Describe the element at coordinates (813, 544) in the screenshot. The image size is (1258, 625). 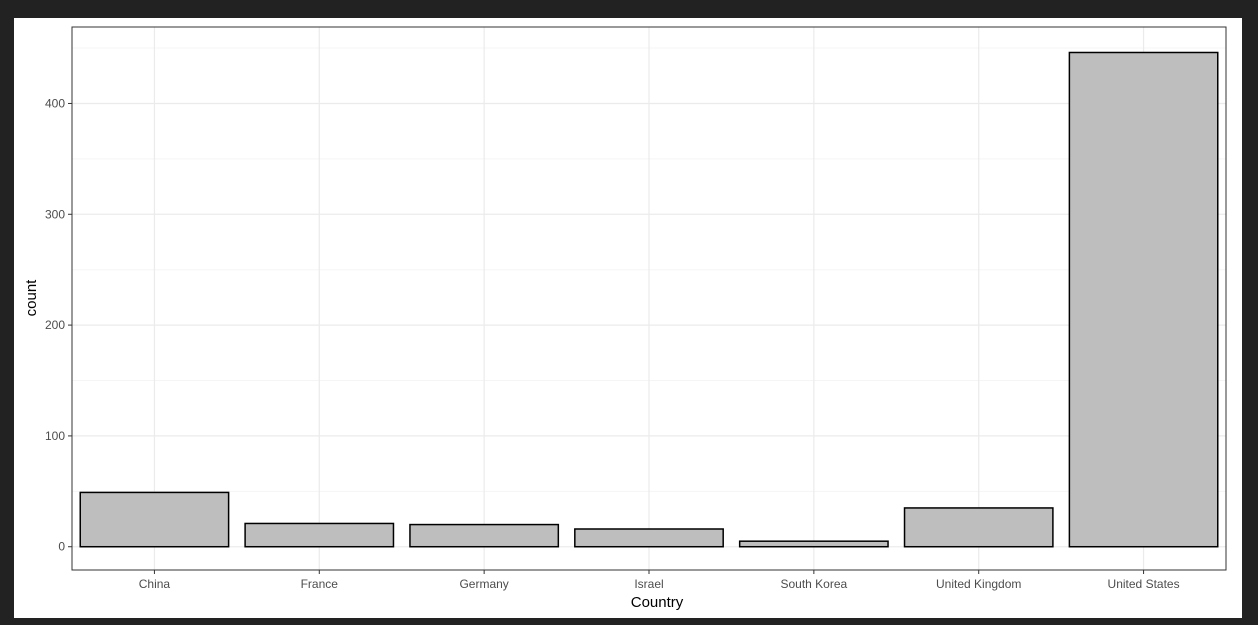
I see `bar-south-korea` at that location.